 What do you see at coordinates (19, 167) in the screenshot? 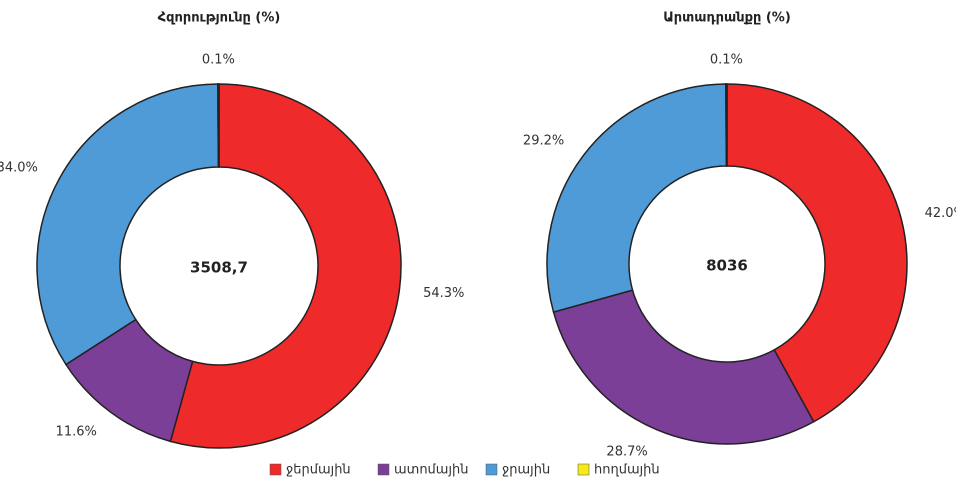
I see `data-label: 34.0%` at bounding box center [19, 167].